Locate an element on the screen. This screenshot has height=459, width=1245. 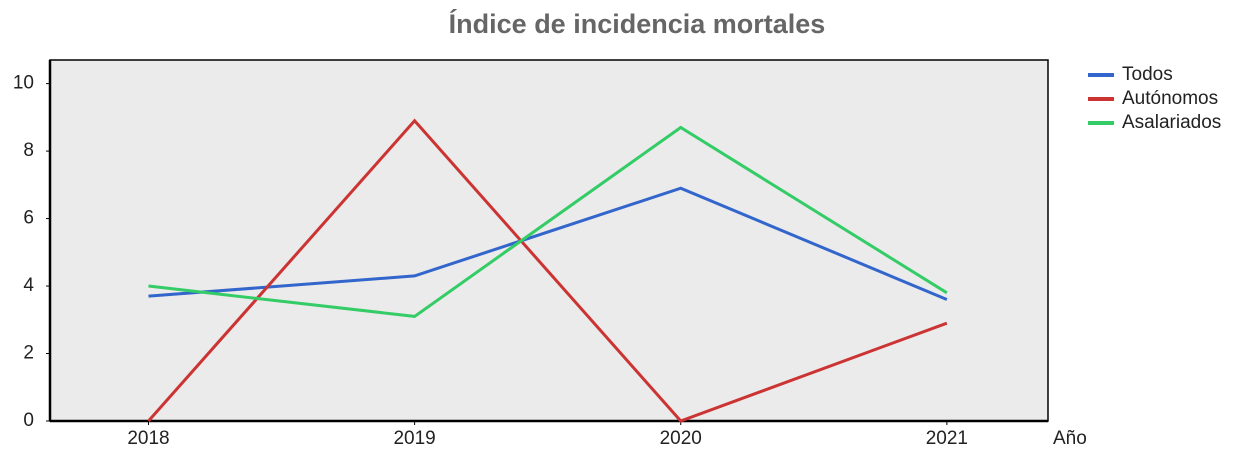
chart-title: Índice de incidencia mortales is located at coordinates (637, 23).